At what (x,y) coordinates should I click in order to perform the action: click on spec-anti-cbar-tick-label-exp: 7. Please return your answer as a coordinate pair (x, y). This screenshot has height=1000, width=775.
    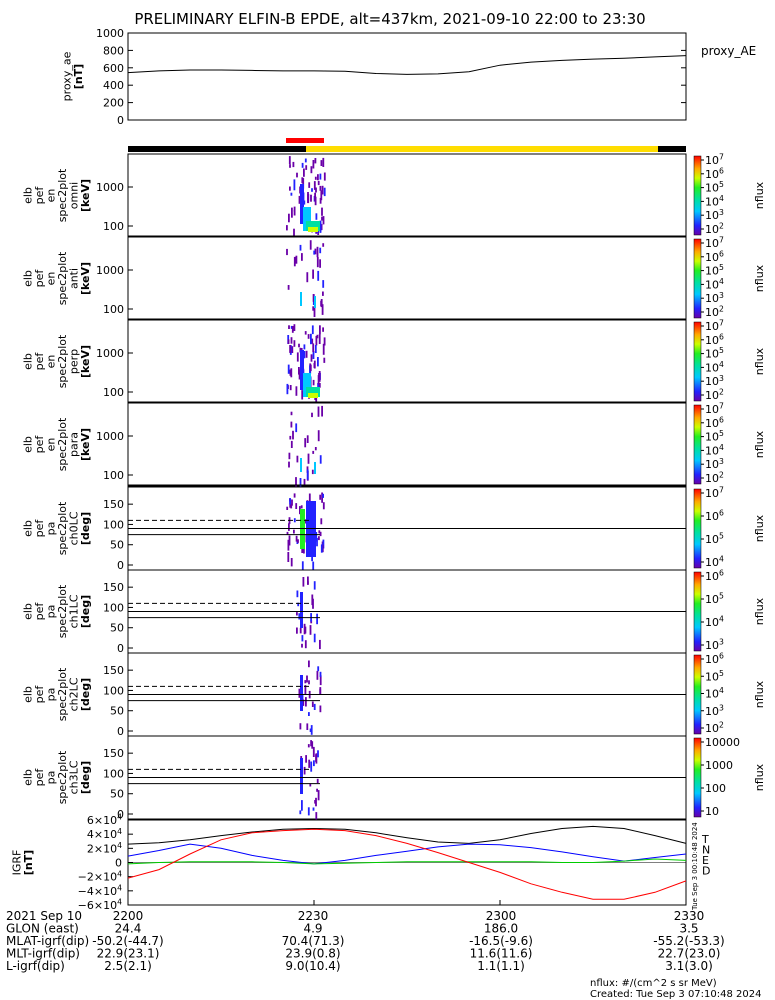
    Looking at the image, I should click on (721, 240).